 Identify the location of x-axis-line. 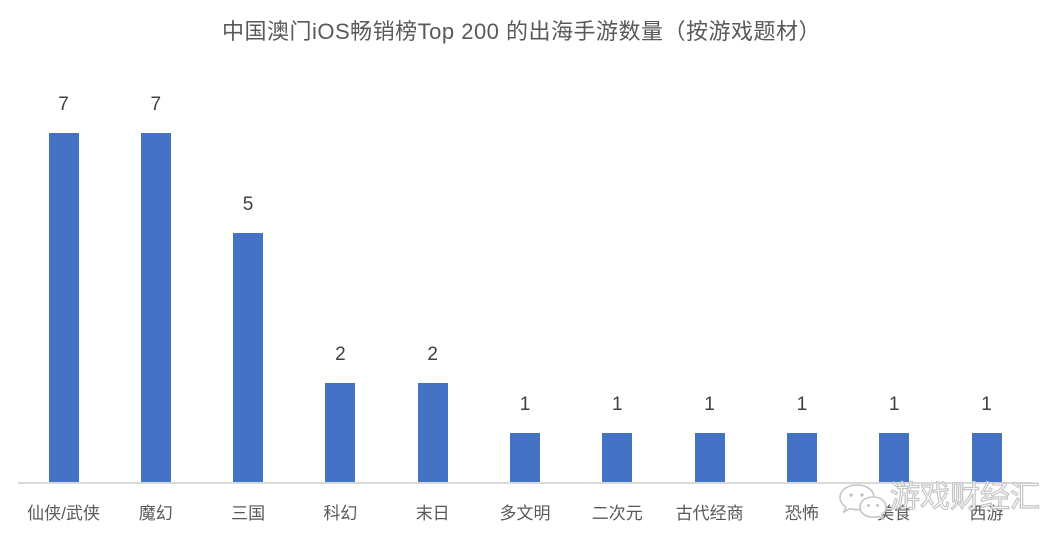
(524, 483).